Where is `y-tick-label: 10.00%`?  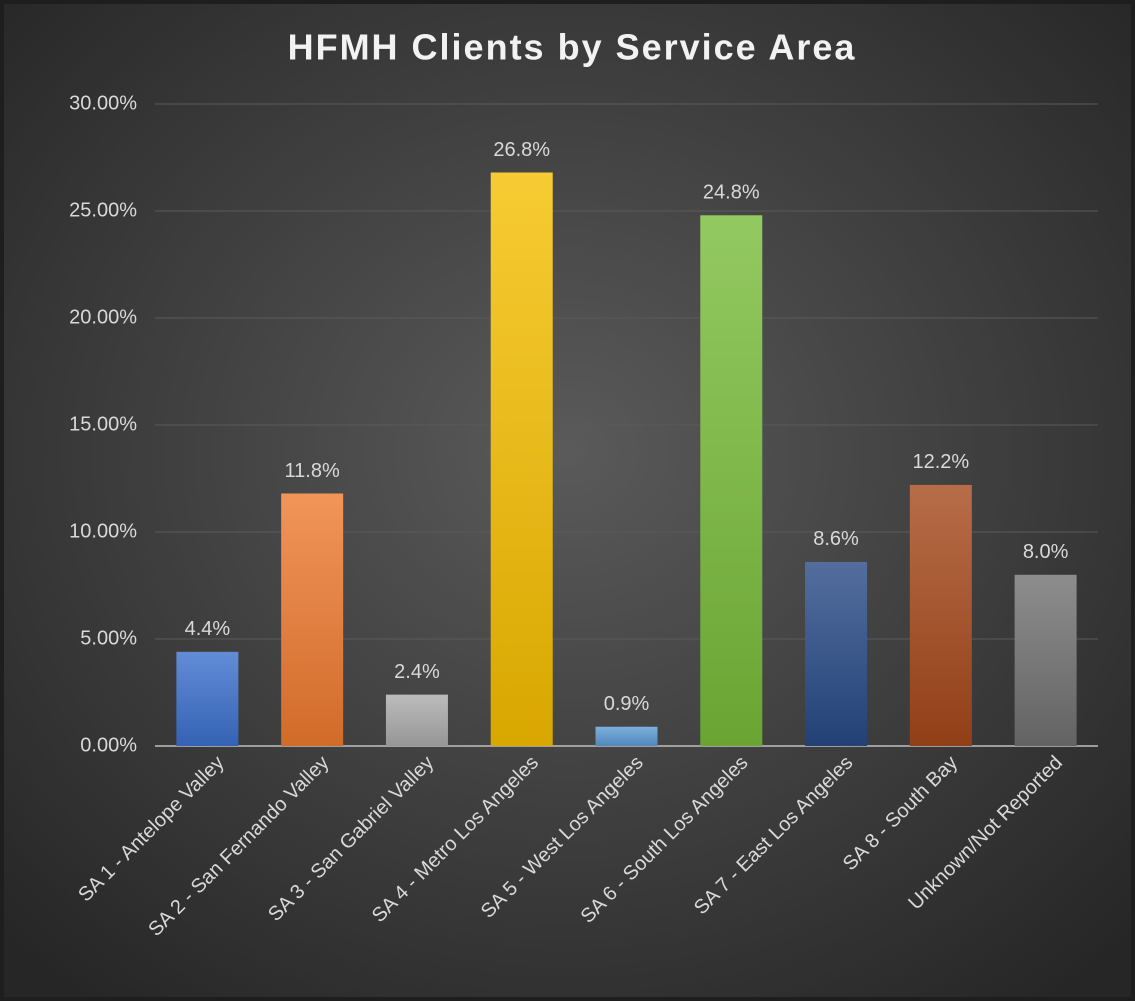 y-tick-label: 10.00% is located at coordinates (103, 531).